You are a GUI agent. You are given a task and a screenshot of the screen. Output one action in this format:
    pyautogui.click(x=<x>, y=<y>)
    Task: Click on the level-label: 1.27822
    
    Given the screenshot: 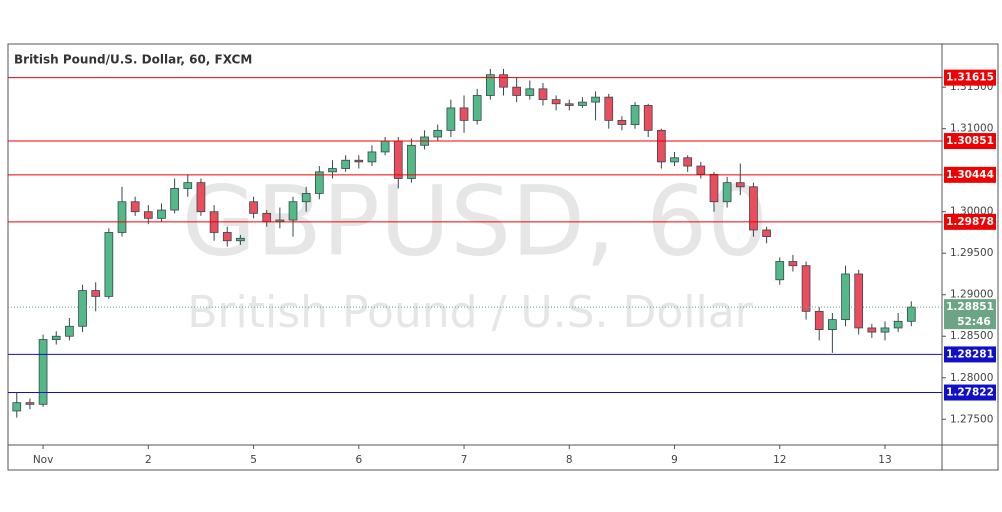 What is the action you would take?
    pyautogui.click(x=970, y=393)
    